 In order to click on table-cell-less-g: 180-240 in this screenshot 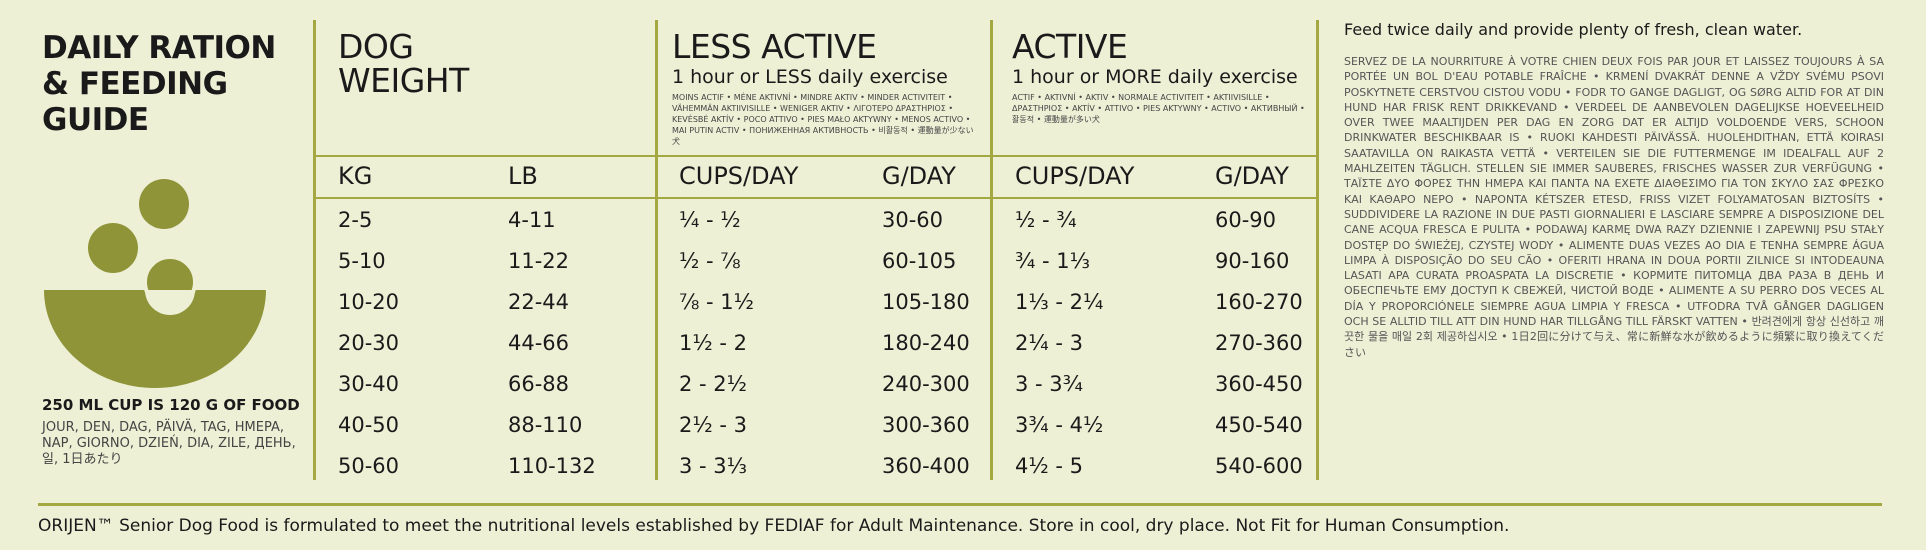, I will do `click(926, 343)`.